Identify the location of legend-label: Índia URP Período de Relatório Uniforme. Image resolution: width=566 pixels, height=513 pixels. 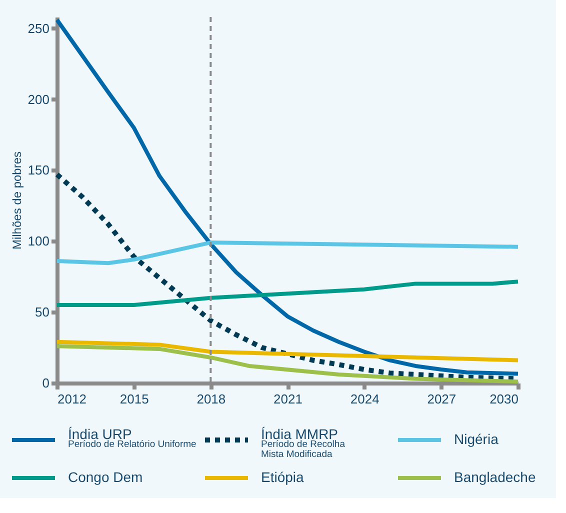
(132, 438).